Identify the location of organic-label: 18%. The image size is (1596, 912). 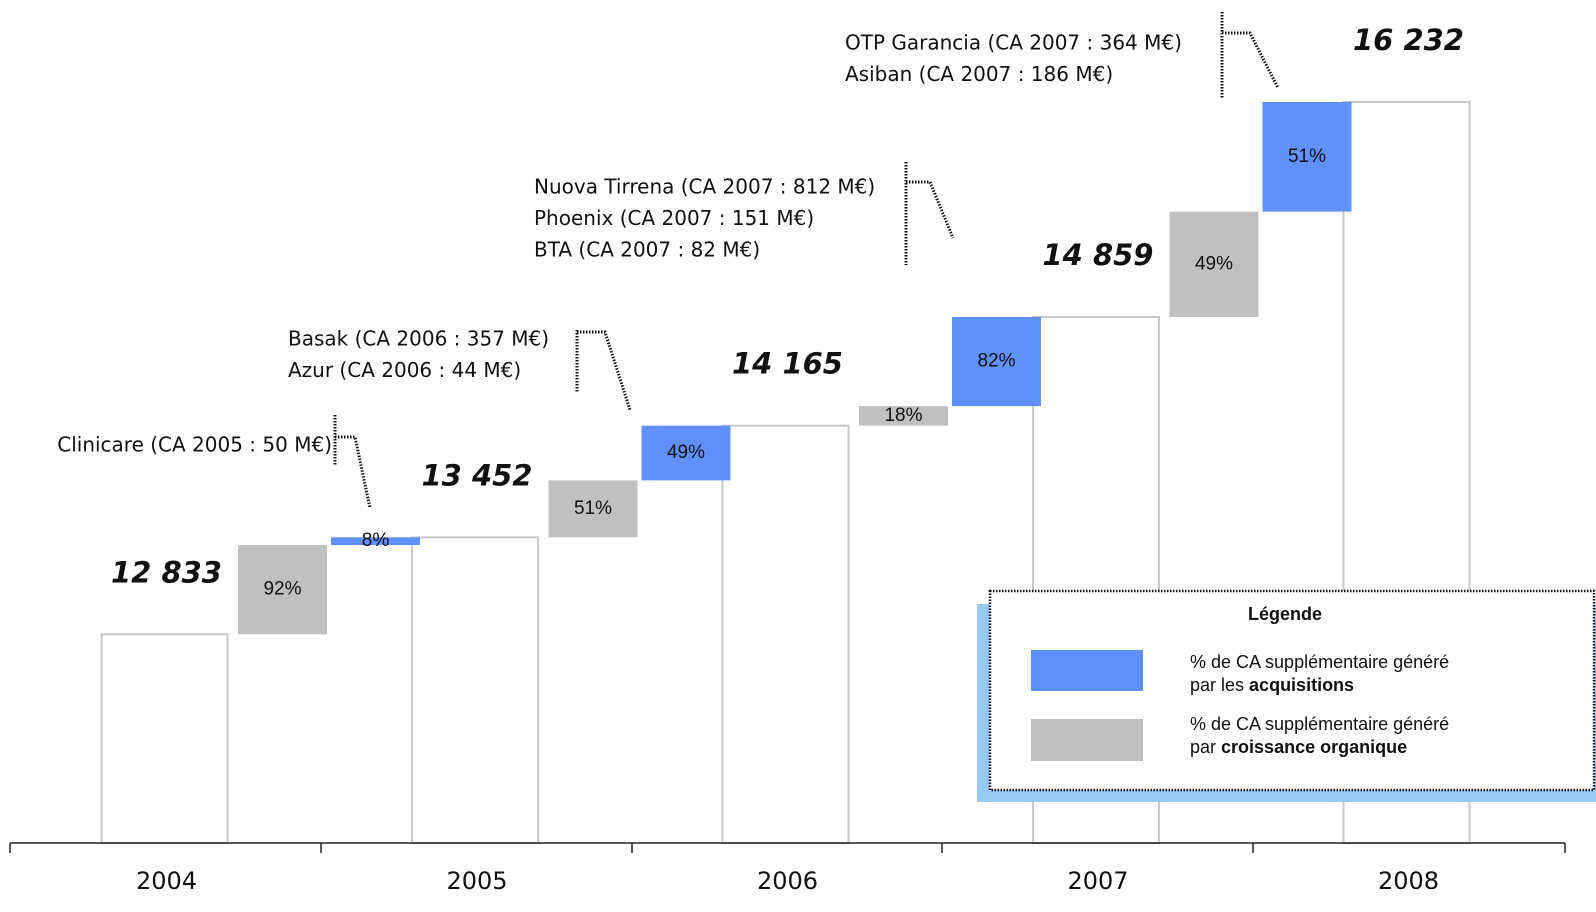
(903, 415).